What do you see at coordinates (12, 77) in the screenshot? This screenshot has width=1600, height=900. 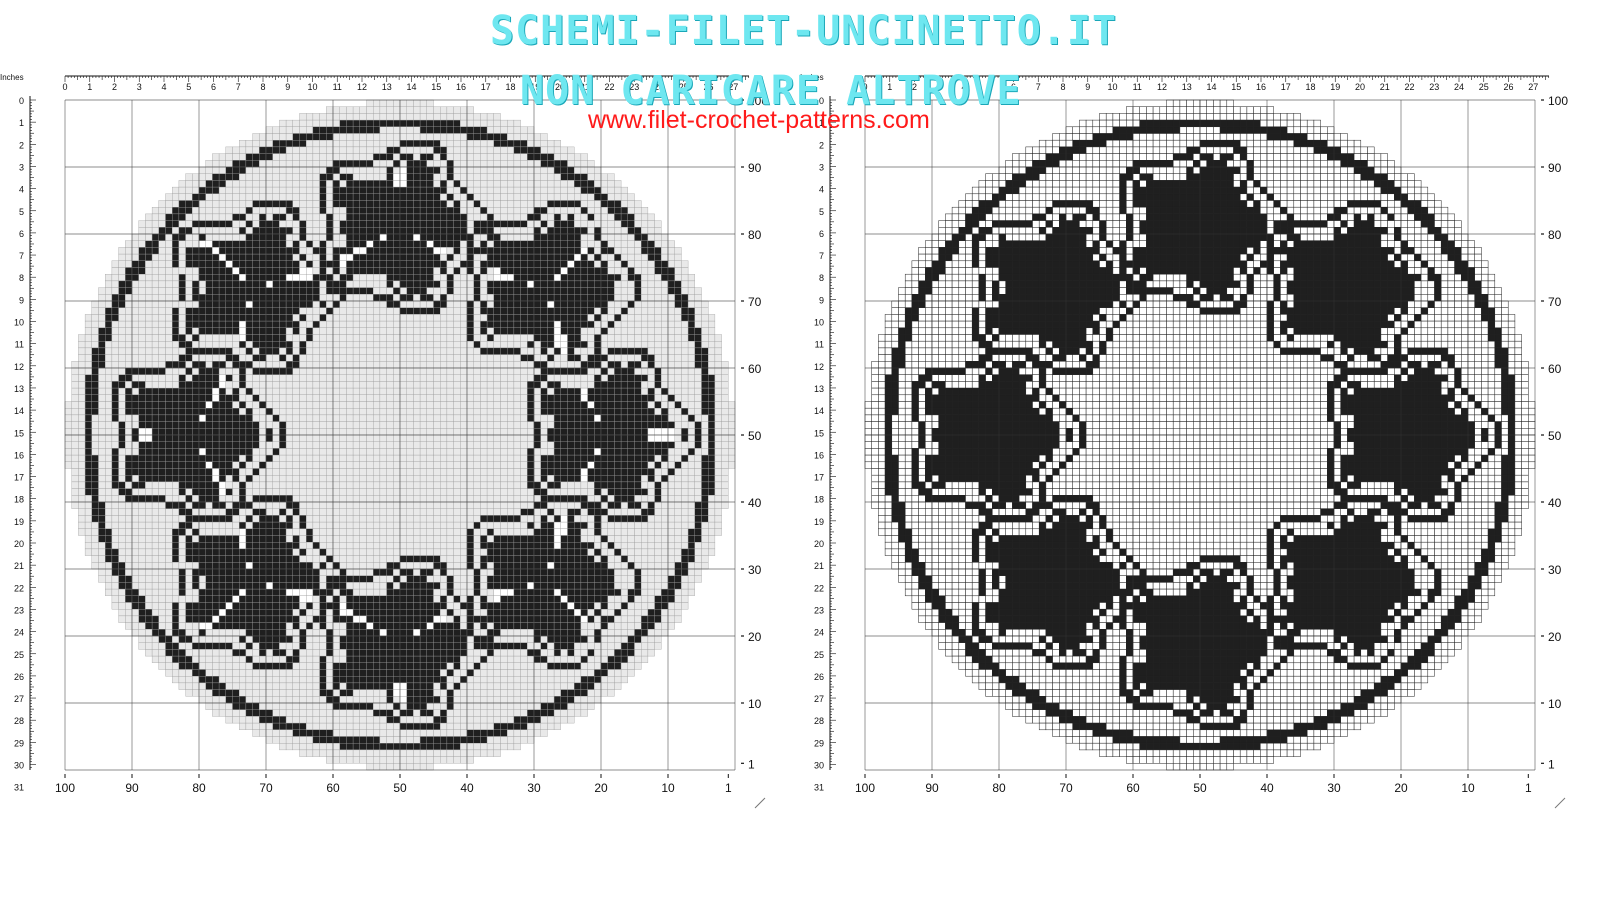 I see `ruler-unit-label: Inches` at bounding box center [12, 77].